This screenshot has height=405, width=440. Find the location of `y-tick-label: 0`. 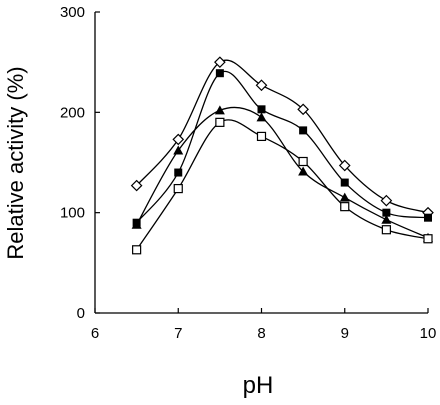

y-tick-label: 0 is located at coordinates (81, 313).